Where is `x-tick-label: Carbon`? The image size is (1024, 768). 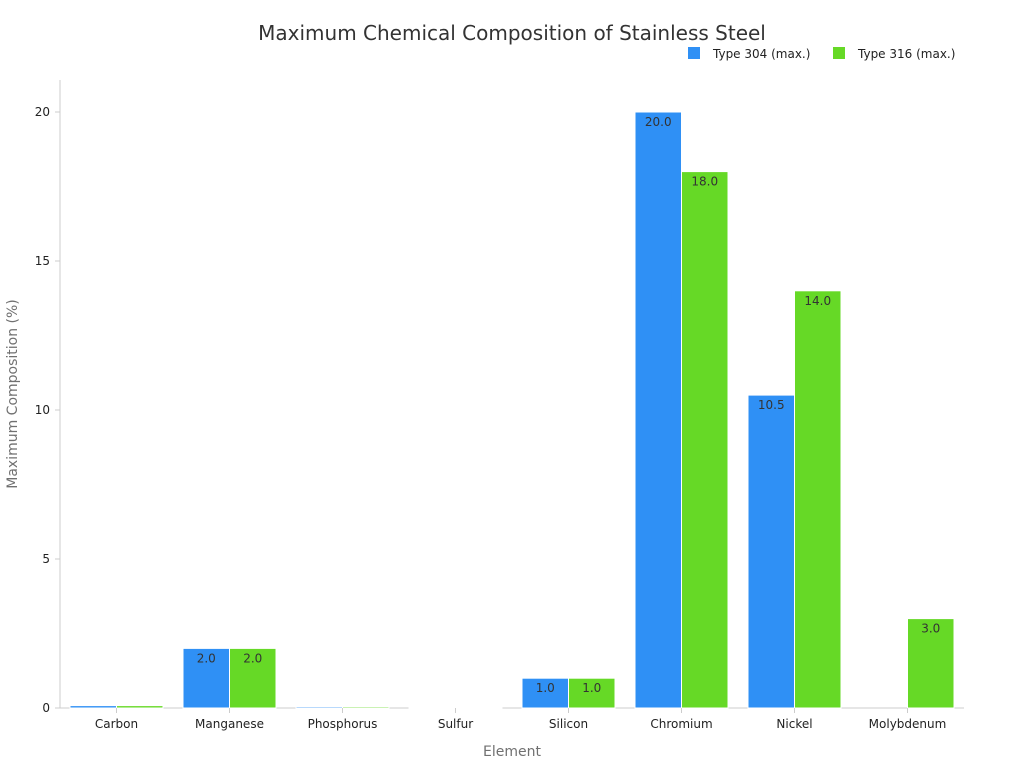
x-tick-label: Carbon is located at coordinates (116, 724).